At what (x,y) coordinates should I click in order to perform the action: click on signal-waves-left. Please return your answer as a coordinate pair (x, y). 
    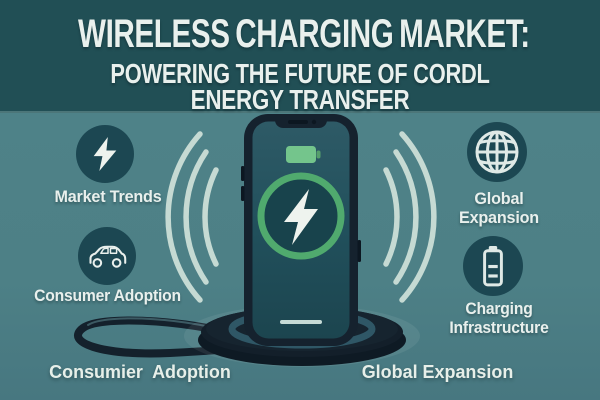
    Looking at the image, I should click on (192, 217).